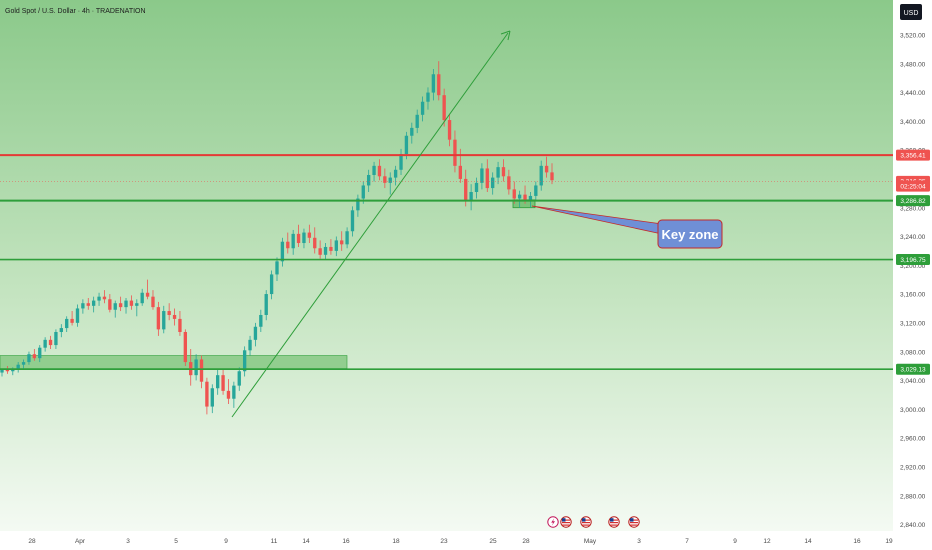  I want to click on currency-button-label: USD, so click(911, 13).